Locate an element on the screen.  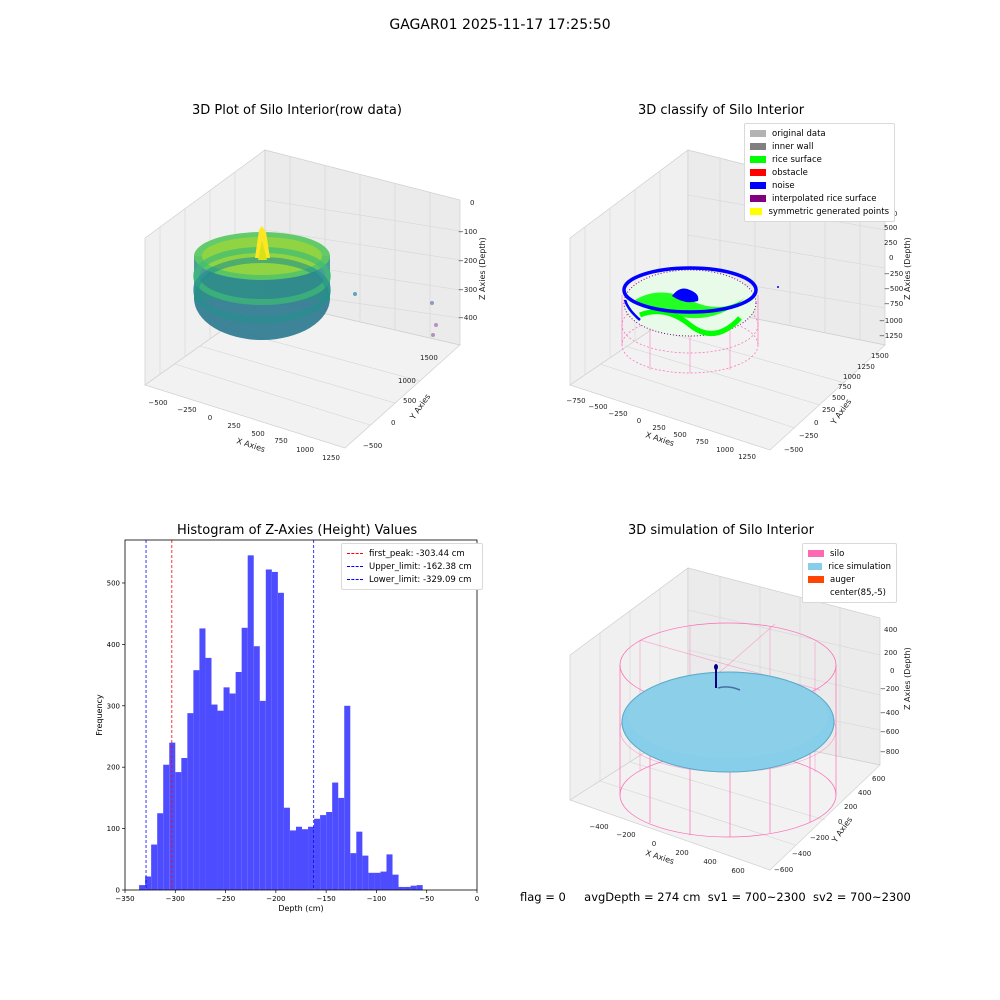
p4-ytick: −200 is located at coordinates (819, 838).